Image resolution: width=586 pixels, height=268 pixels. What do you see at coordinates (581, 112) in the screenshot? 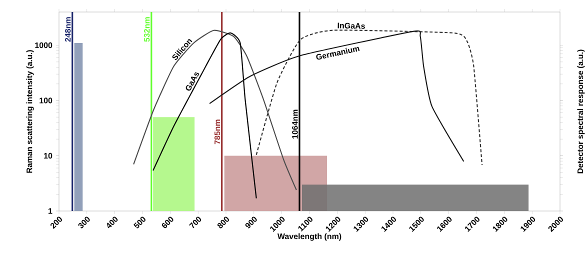
I see `y2-axis-title: Detector spectral response (a.u.)` at bounding box center [581, 112].